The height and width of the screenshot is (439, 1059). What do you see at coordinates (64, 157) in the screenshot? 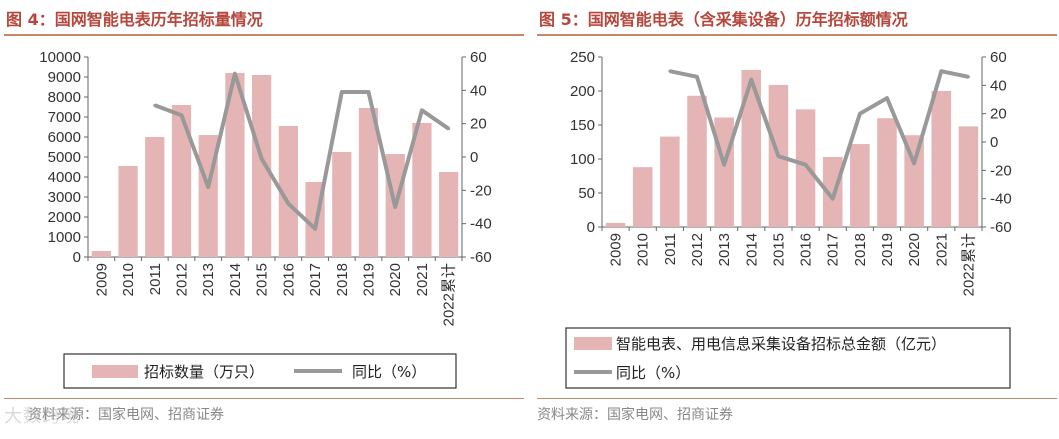
I see `y-tick-label: 5000` at bounding box center [64, 157].